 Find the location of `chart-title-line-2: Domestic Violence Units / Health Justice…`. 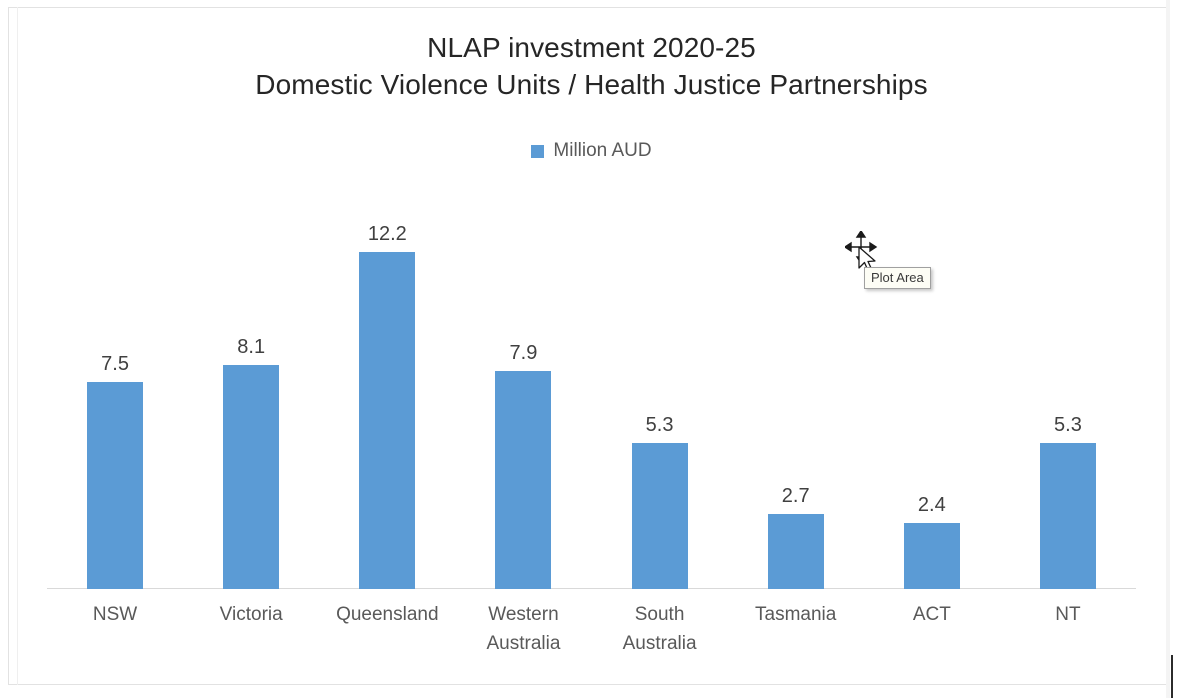

chart-title-line-2: Domestic Violence Units / Health Justice… is located at coordinates (591, 84).